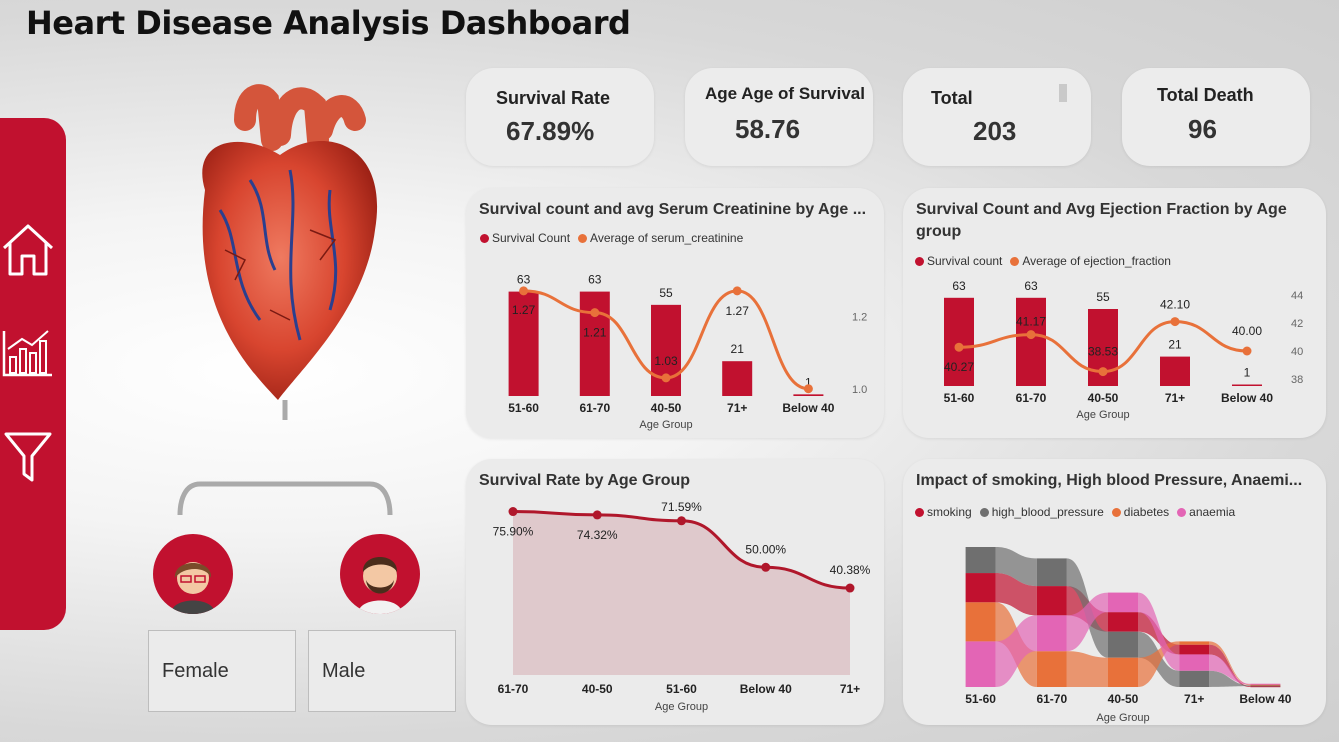  Describe the element at coordinates (1096, 261) in the screenshot. I see `legend-label: Average of ejection_fraction` at that location.